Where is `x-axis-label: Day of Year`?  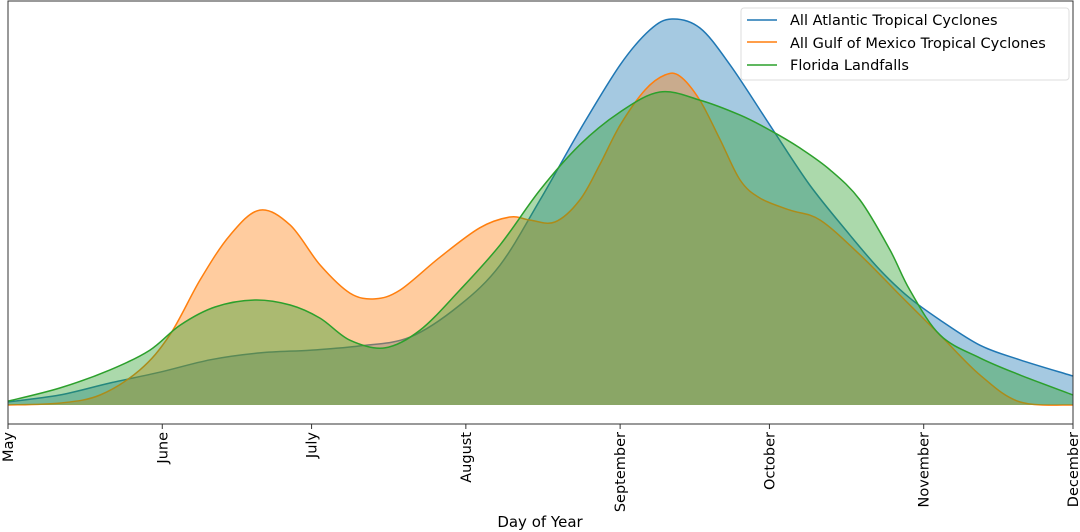
x-axis-label: Day of Year is located at coordinates (540, 522).